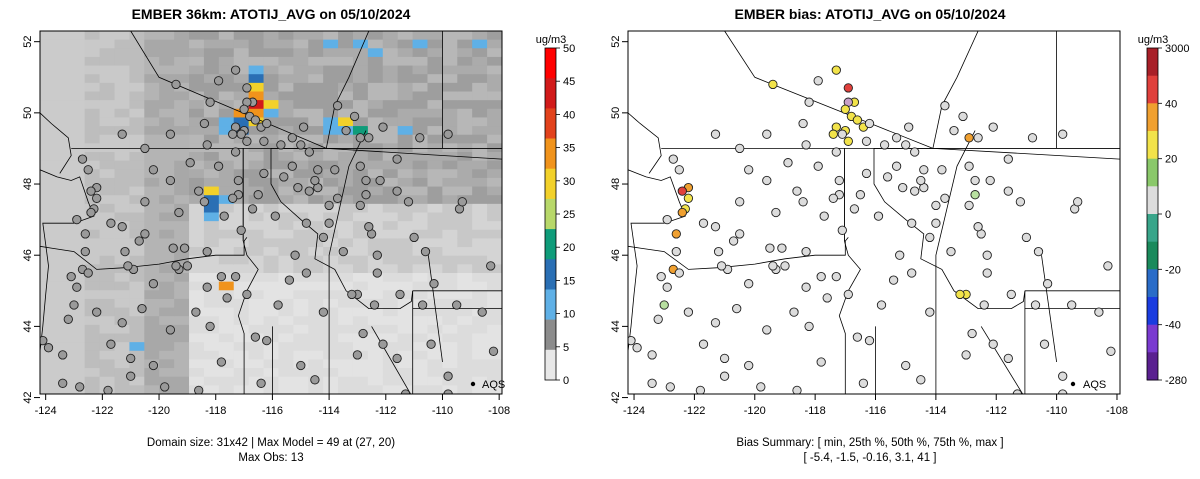 This screenshot has height=479, width=1200. Describe the element at coordinates (569, 115) in the screenshot. I see `left-colorbar-tick-label: 40` at that location.